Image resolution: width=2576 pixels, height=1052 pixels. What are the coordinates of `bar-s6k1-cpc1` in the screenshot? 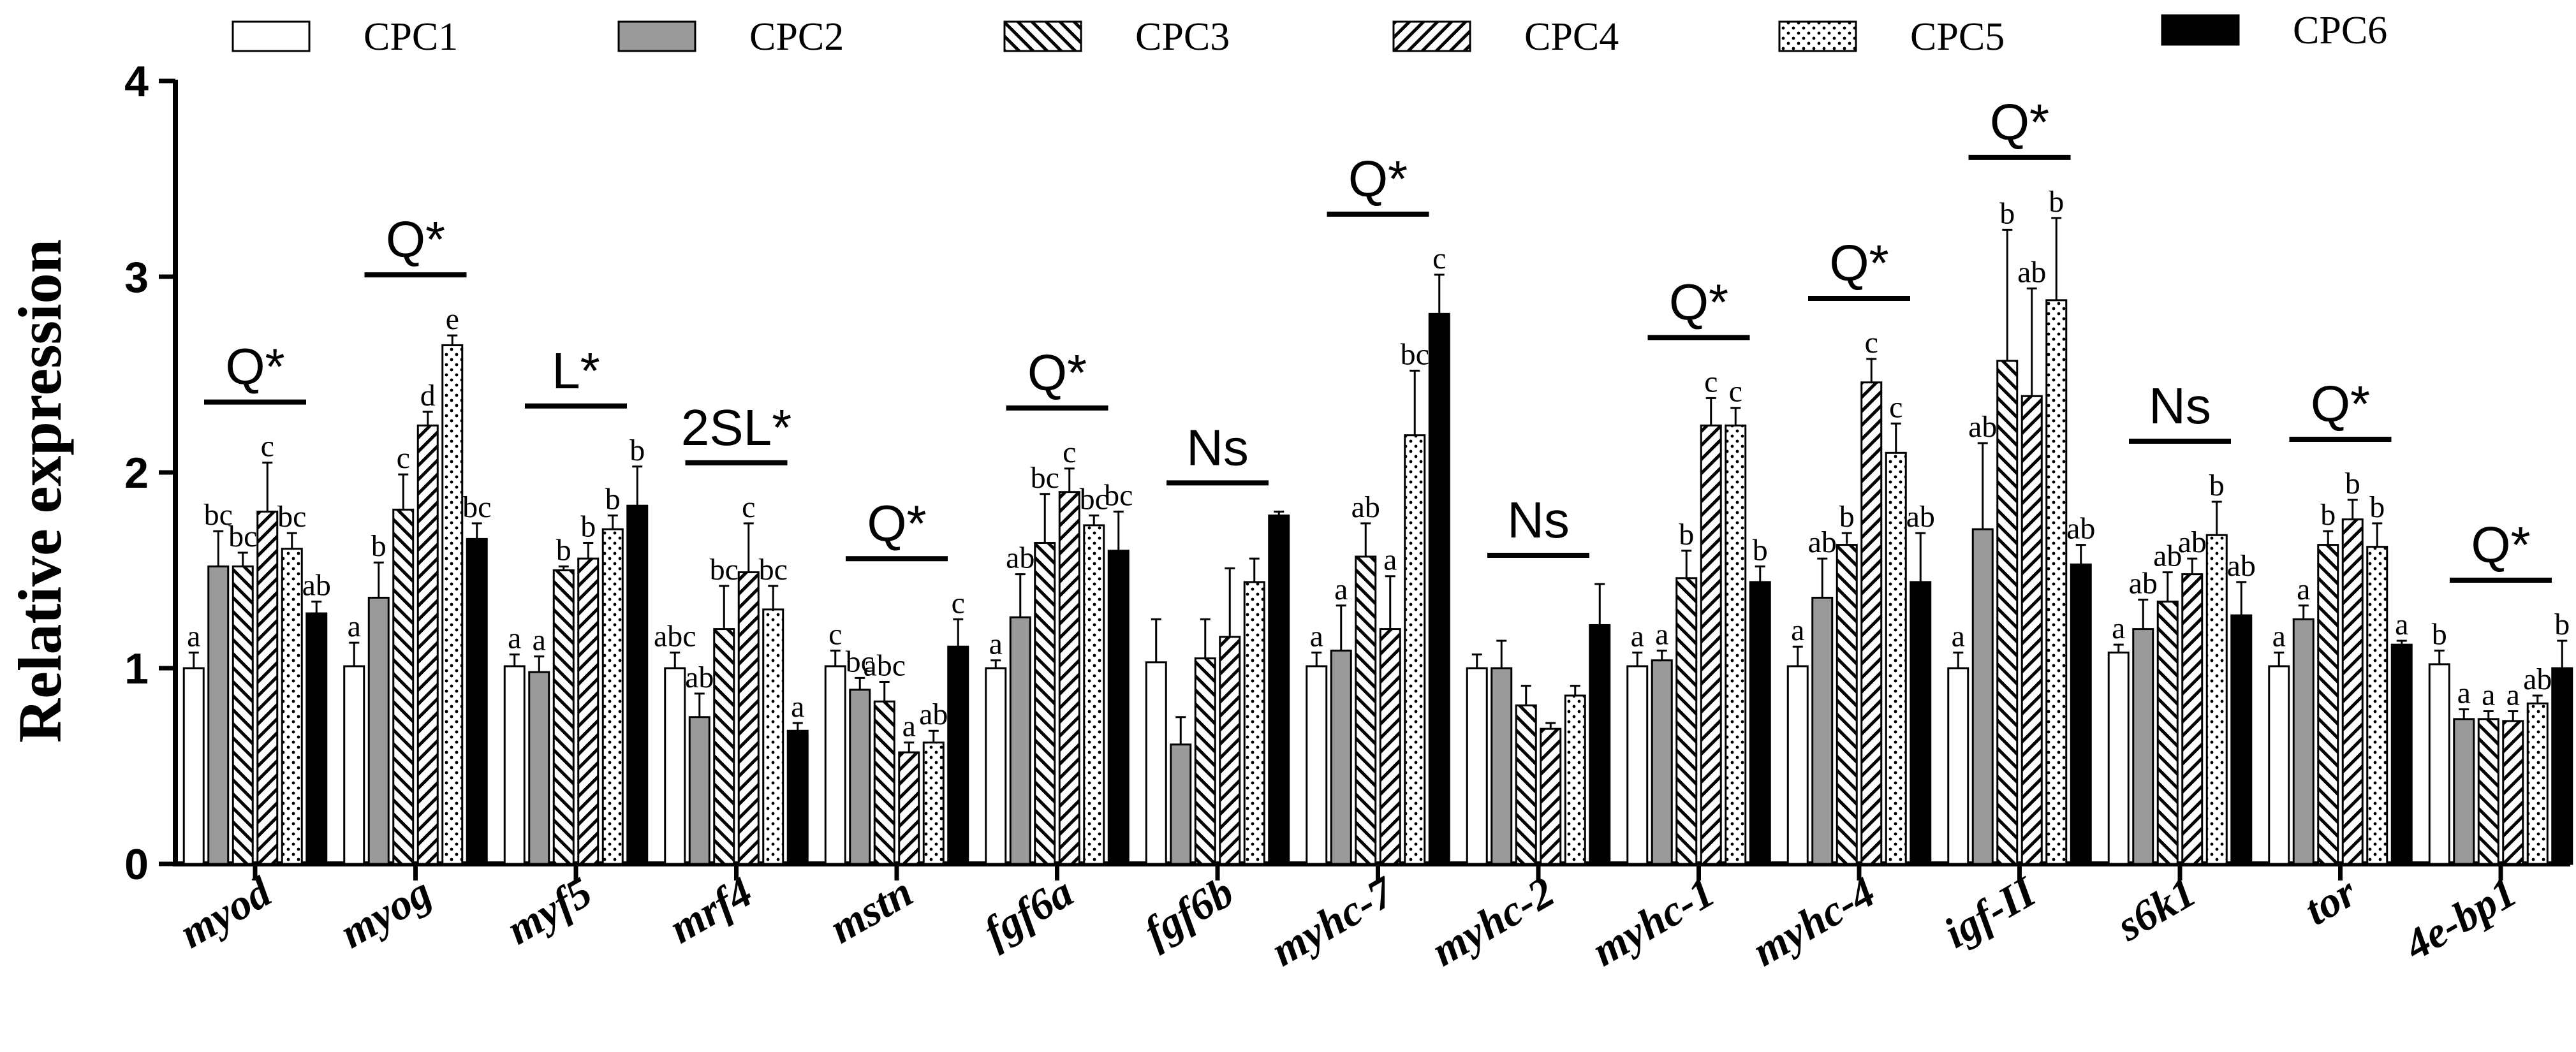 It's located at (2118, 758).